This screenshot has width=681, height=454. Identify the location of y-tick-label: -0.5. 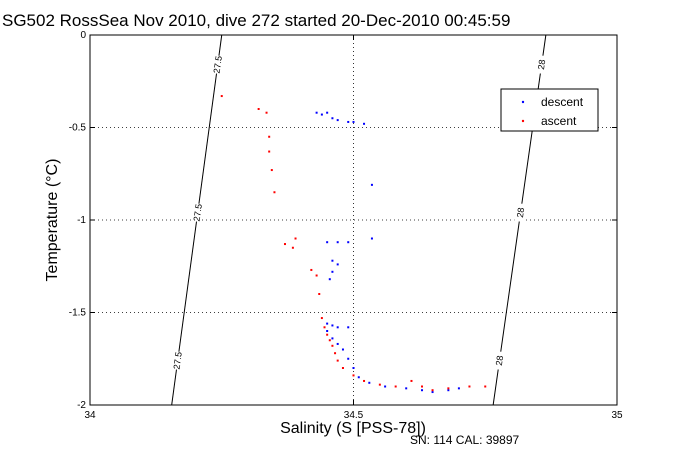
(78, 128).